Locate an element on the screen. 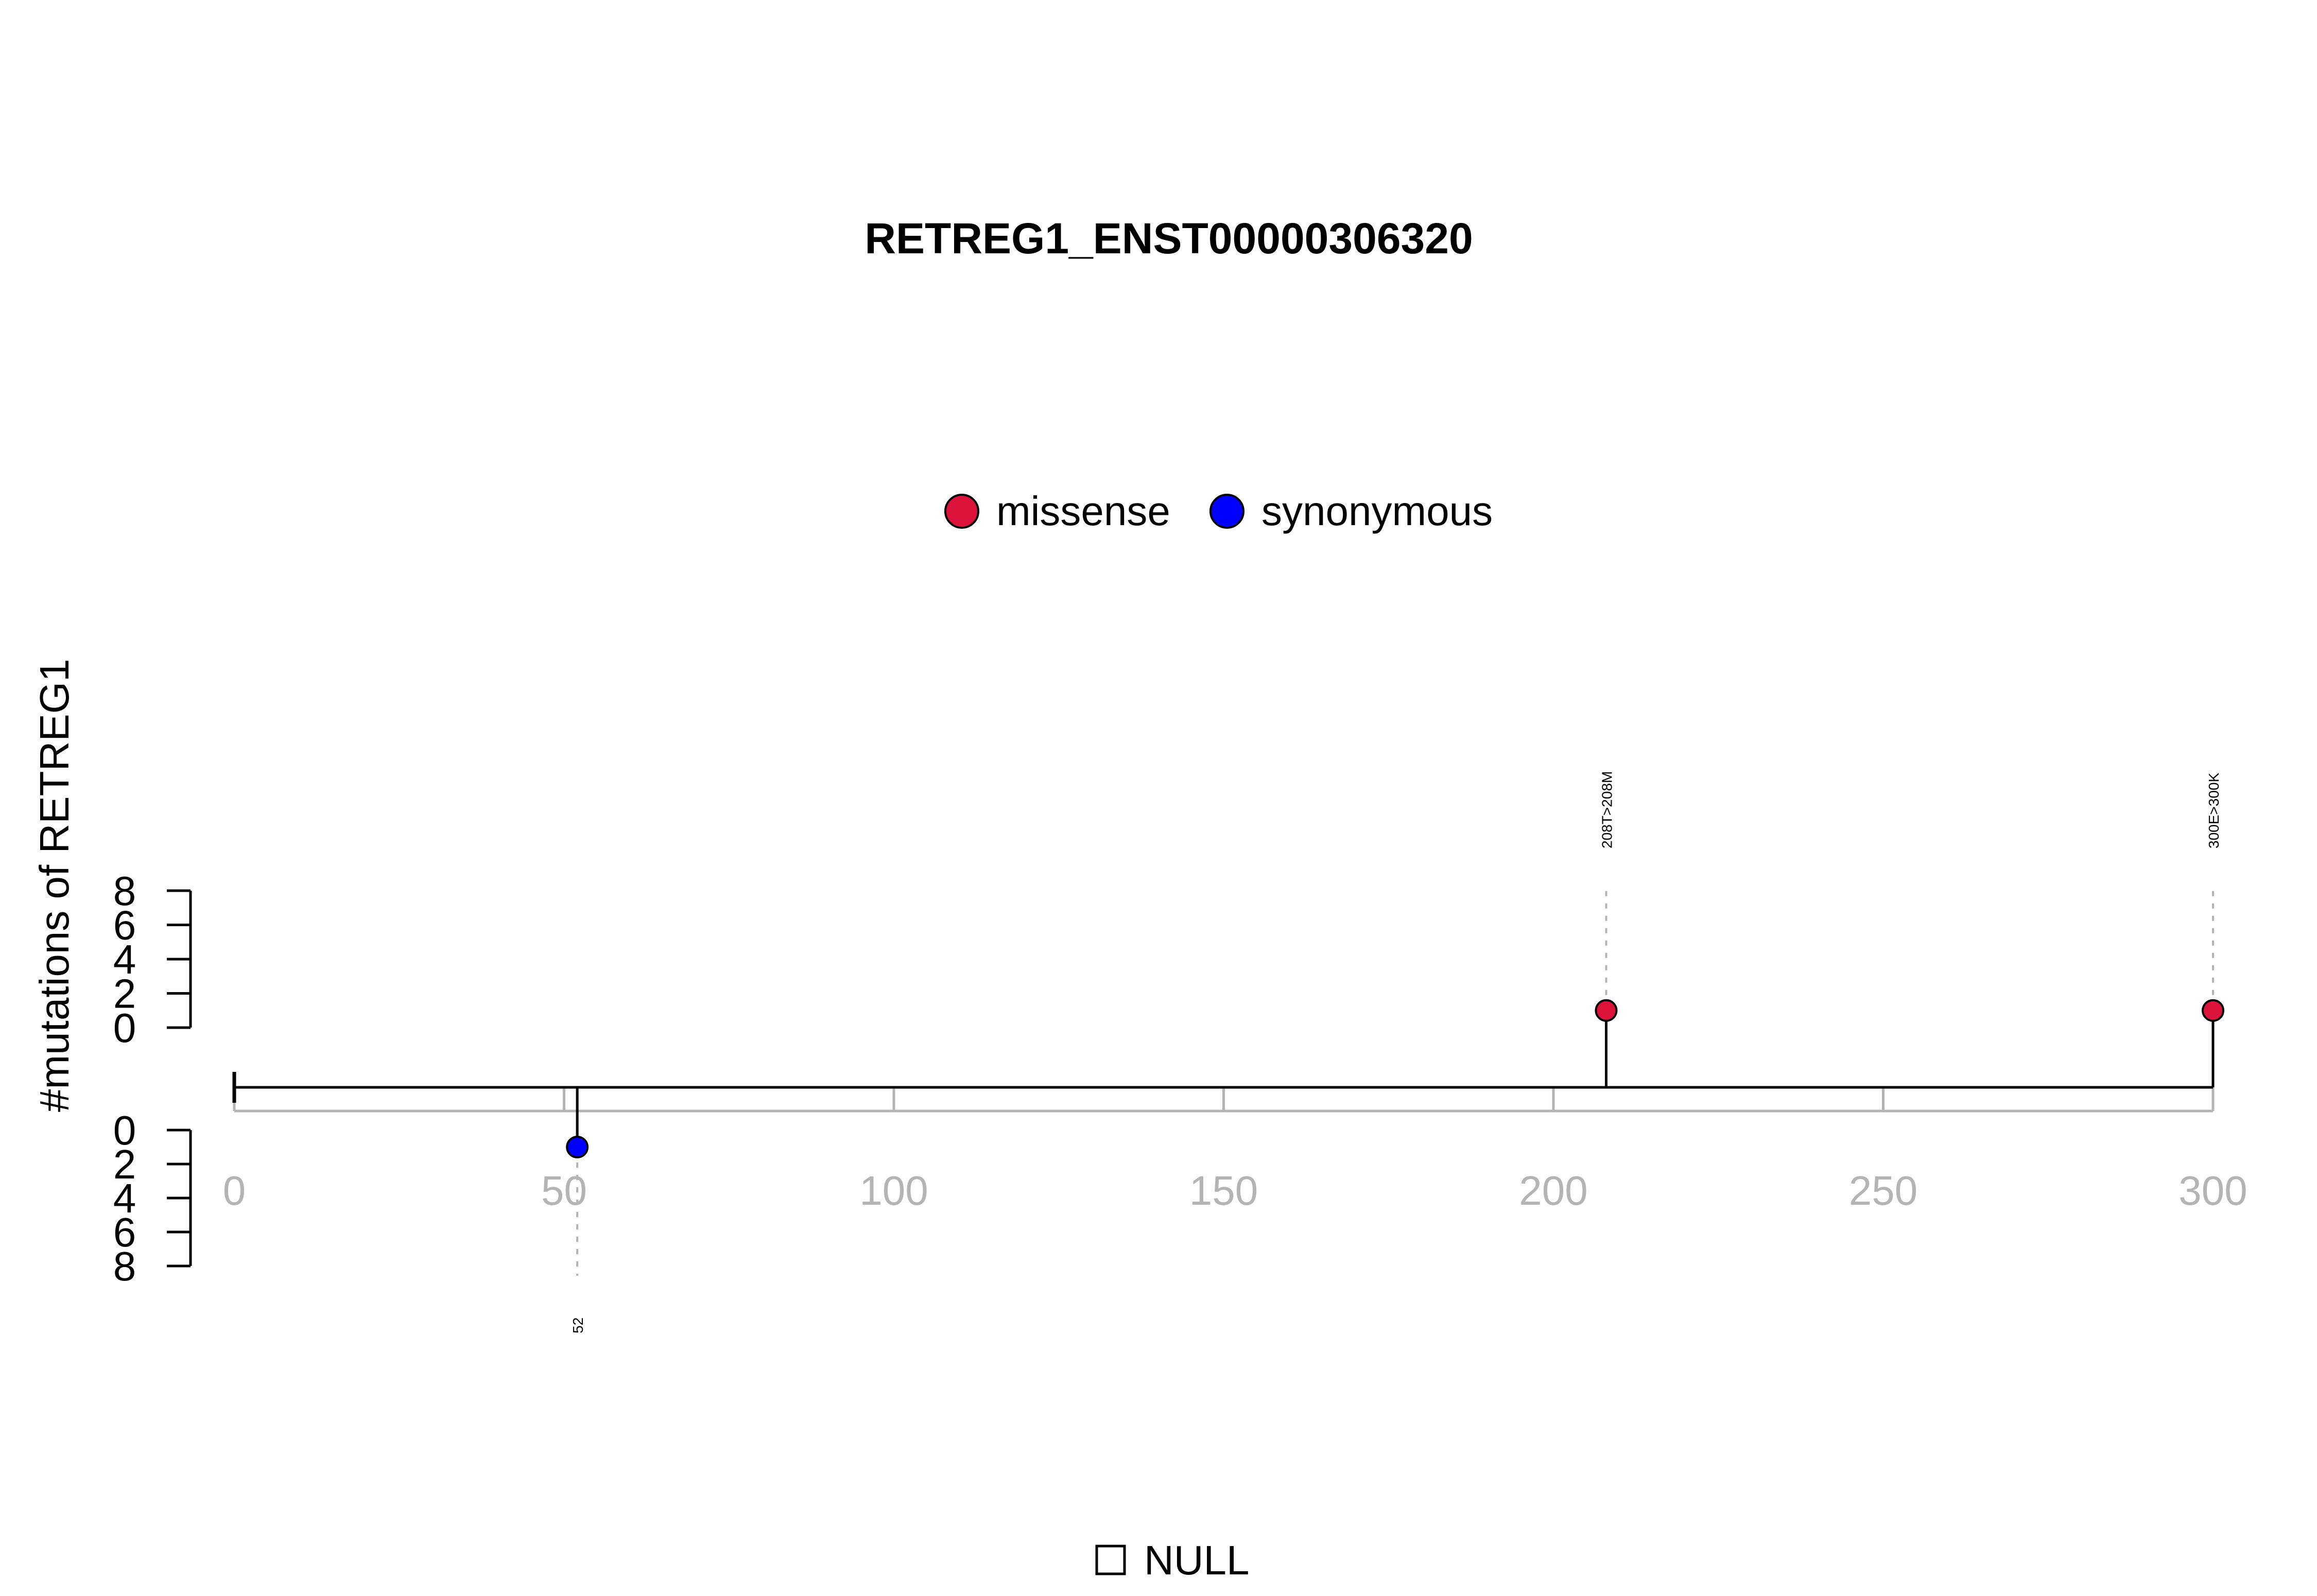 This screenshot has height=1596, width=2317. x-axis: 0 50 100 150 200 250 300 is located at coordinates (1235, 1150).